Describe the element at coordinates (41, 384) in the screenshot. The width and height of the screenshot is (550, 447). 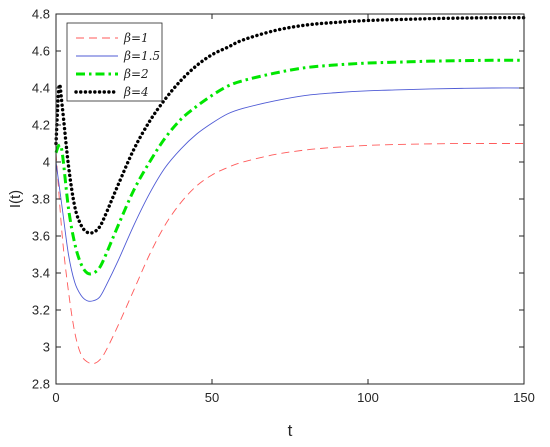
I see `y-tick-label: 2.8` at that location.